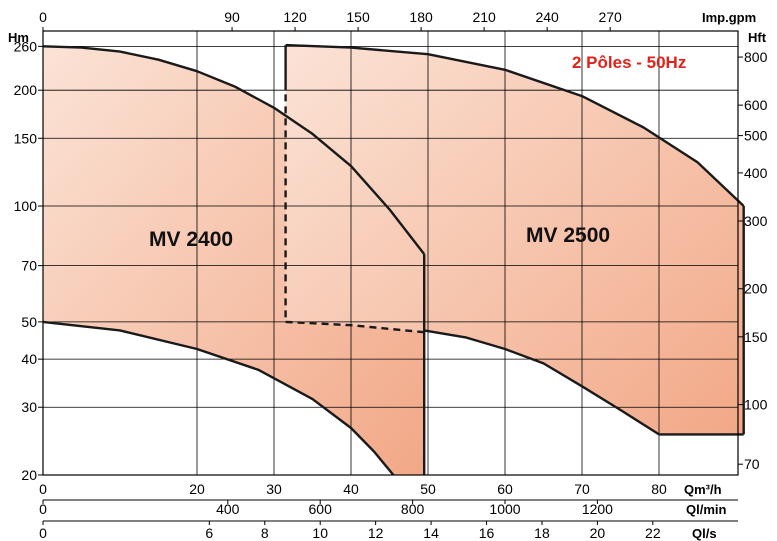  Describe the element at coordinates (504, 509) in the screenshot. I see `bottom-lmin-tick-label: 1000` at that location.